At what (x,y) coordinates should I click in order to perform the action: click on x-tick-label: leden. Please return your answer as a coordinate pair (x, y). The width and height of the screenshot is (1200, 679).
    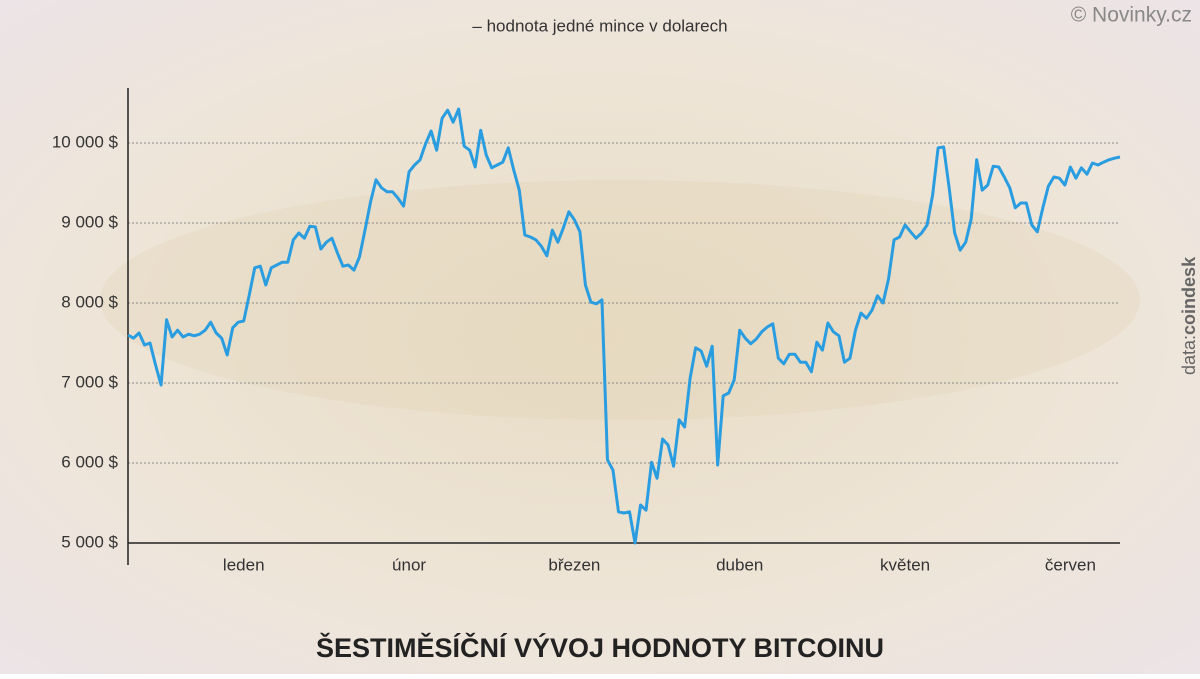
    Looking at the image, I should click on (244, 564).